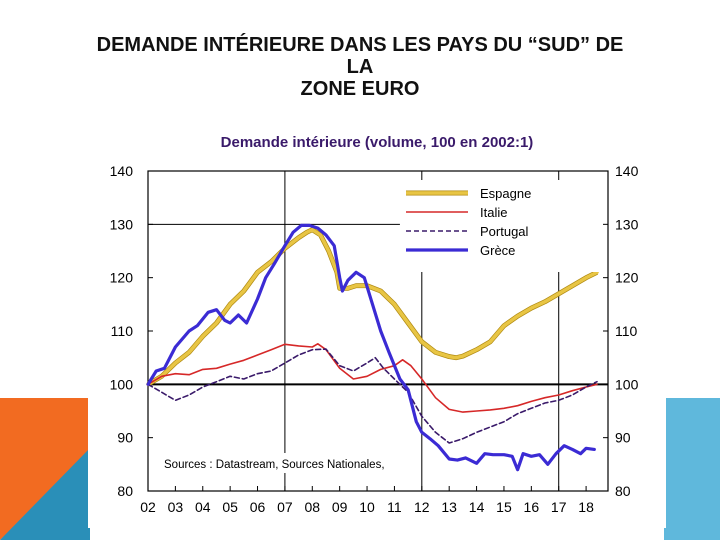 The width and height of the screenshot is (720, 545). What do you see at coordinates (285, 507) in the screenshot?
I see `x-tick-label: 07` at bounding box center [285, 507].